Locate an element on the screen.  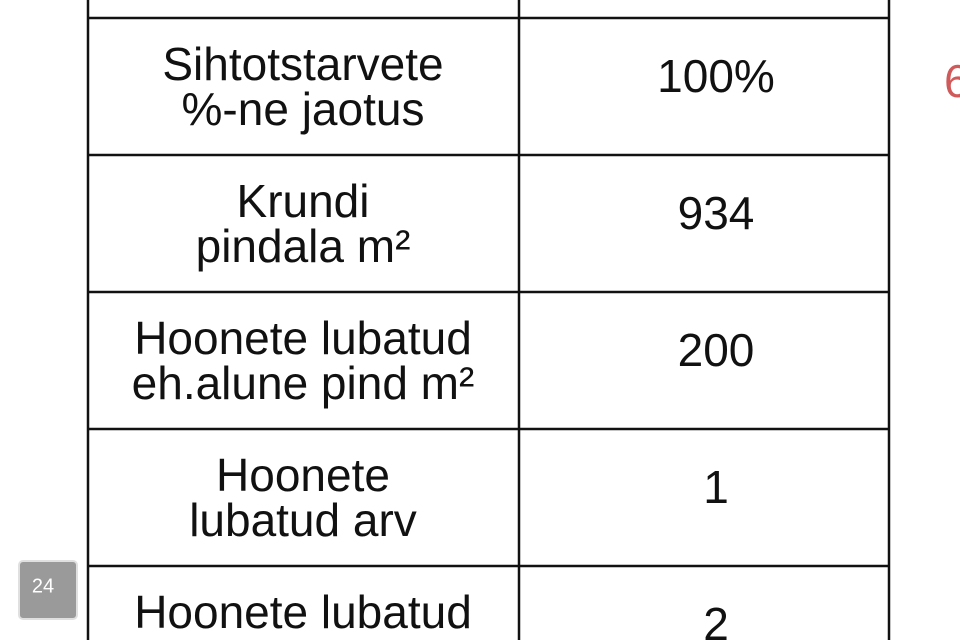
row-label: eh.alune pind m² is located at coordinates (303, 383).